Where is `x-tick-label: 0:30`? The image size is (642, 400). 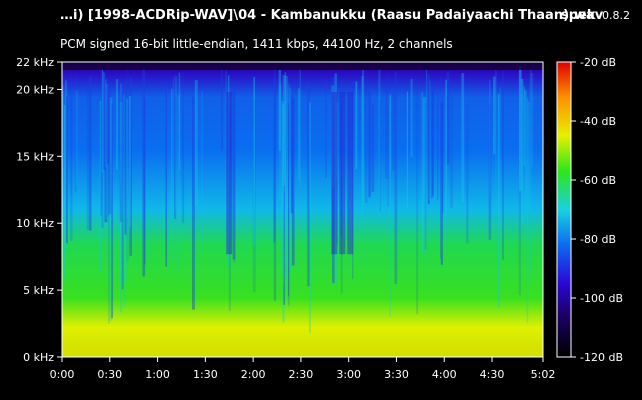
x-tick-label: 0:30 is located at coordinates (109, 374).